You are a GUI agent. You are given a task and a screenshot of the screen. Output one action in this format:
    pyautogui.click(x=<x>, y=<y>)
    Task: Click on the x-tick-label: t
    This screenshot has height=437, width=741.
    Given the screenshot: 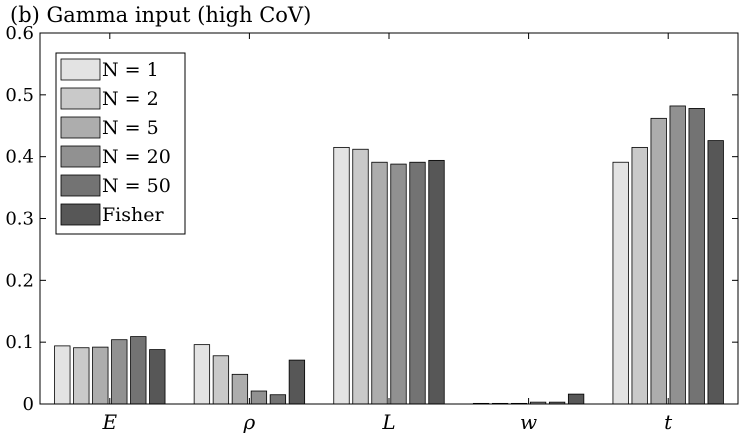 What is the action you would take?
    pyautogui.click(x=668, y=422)
    